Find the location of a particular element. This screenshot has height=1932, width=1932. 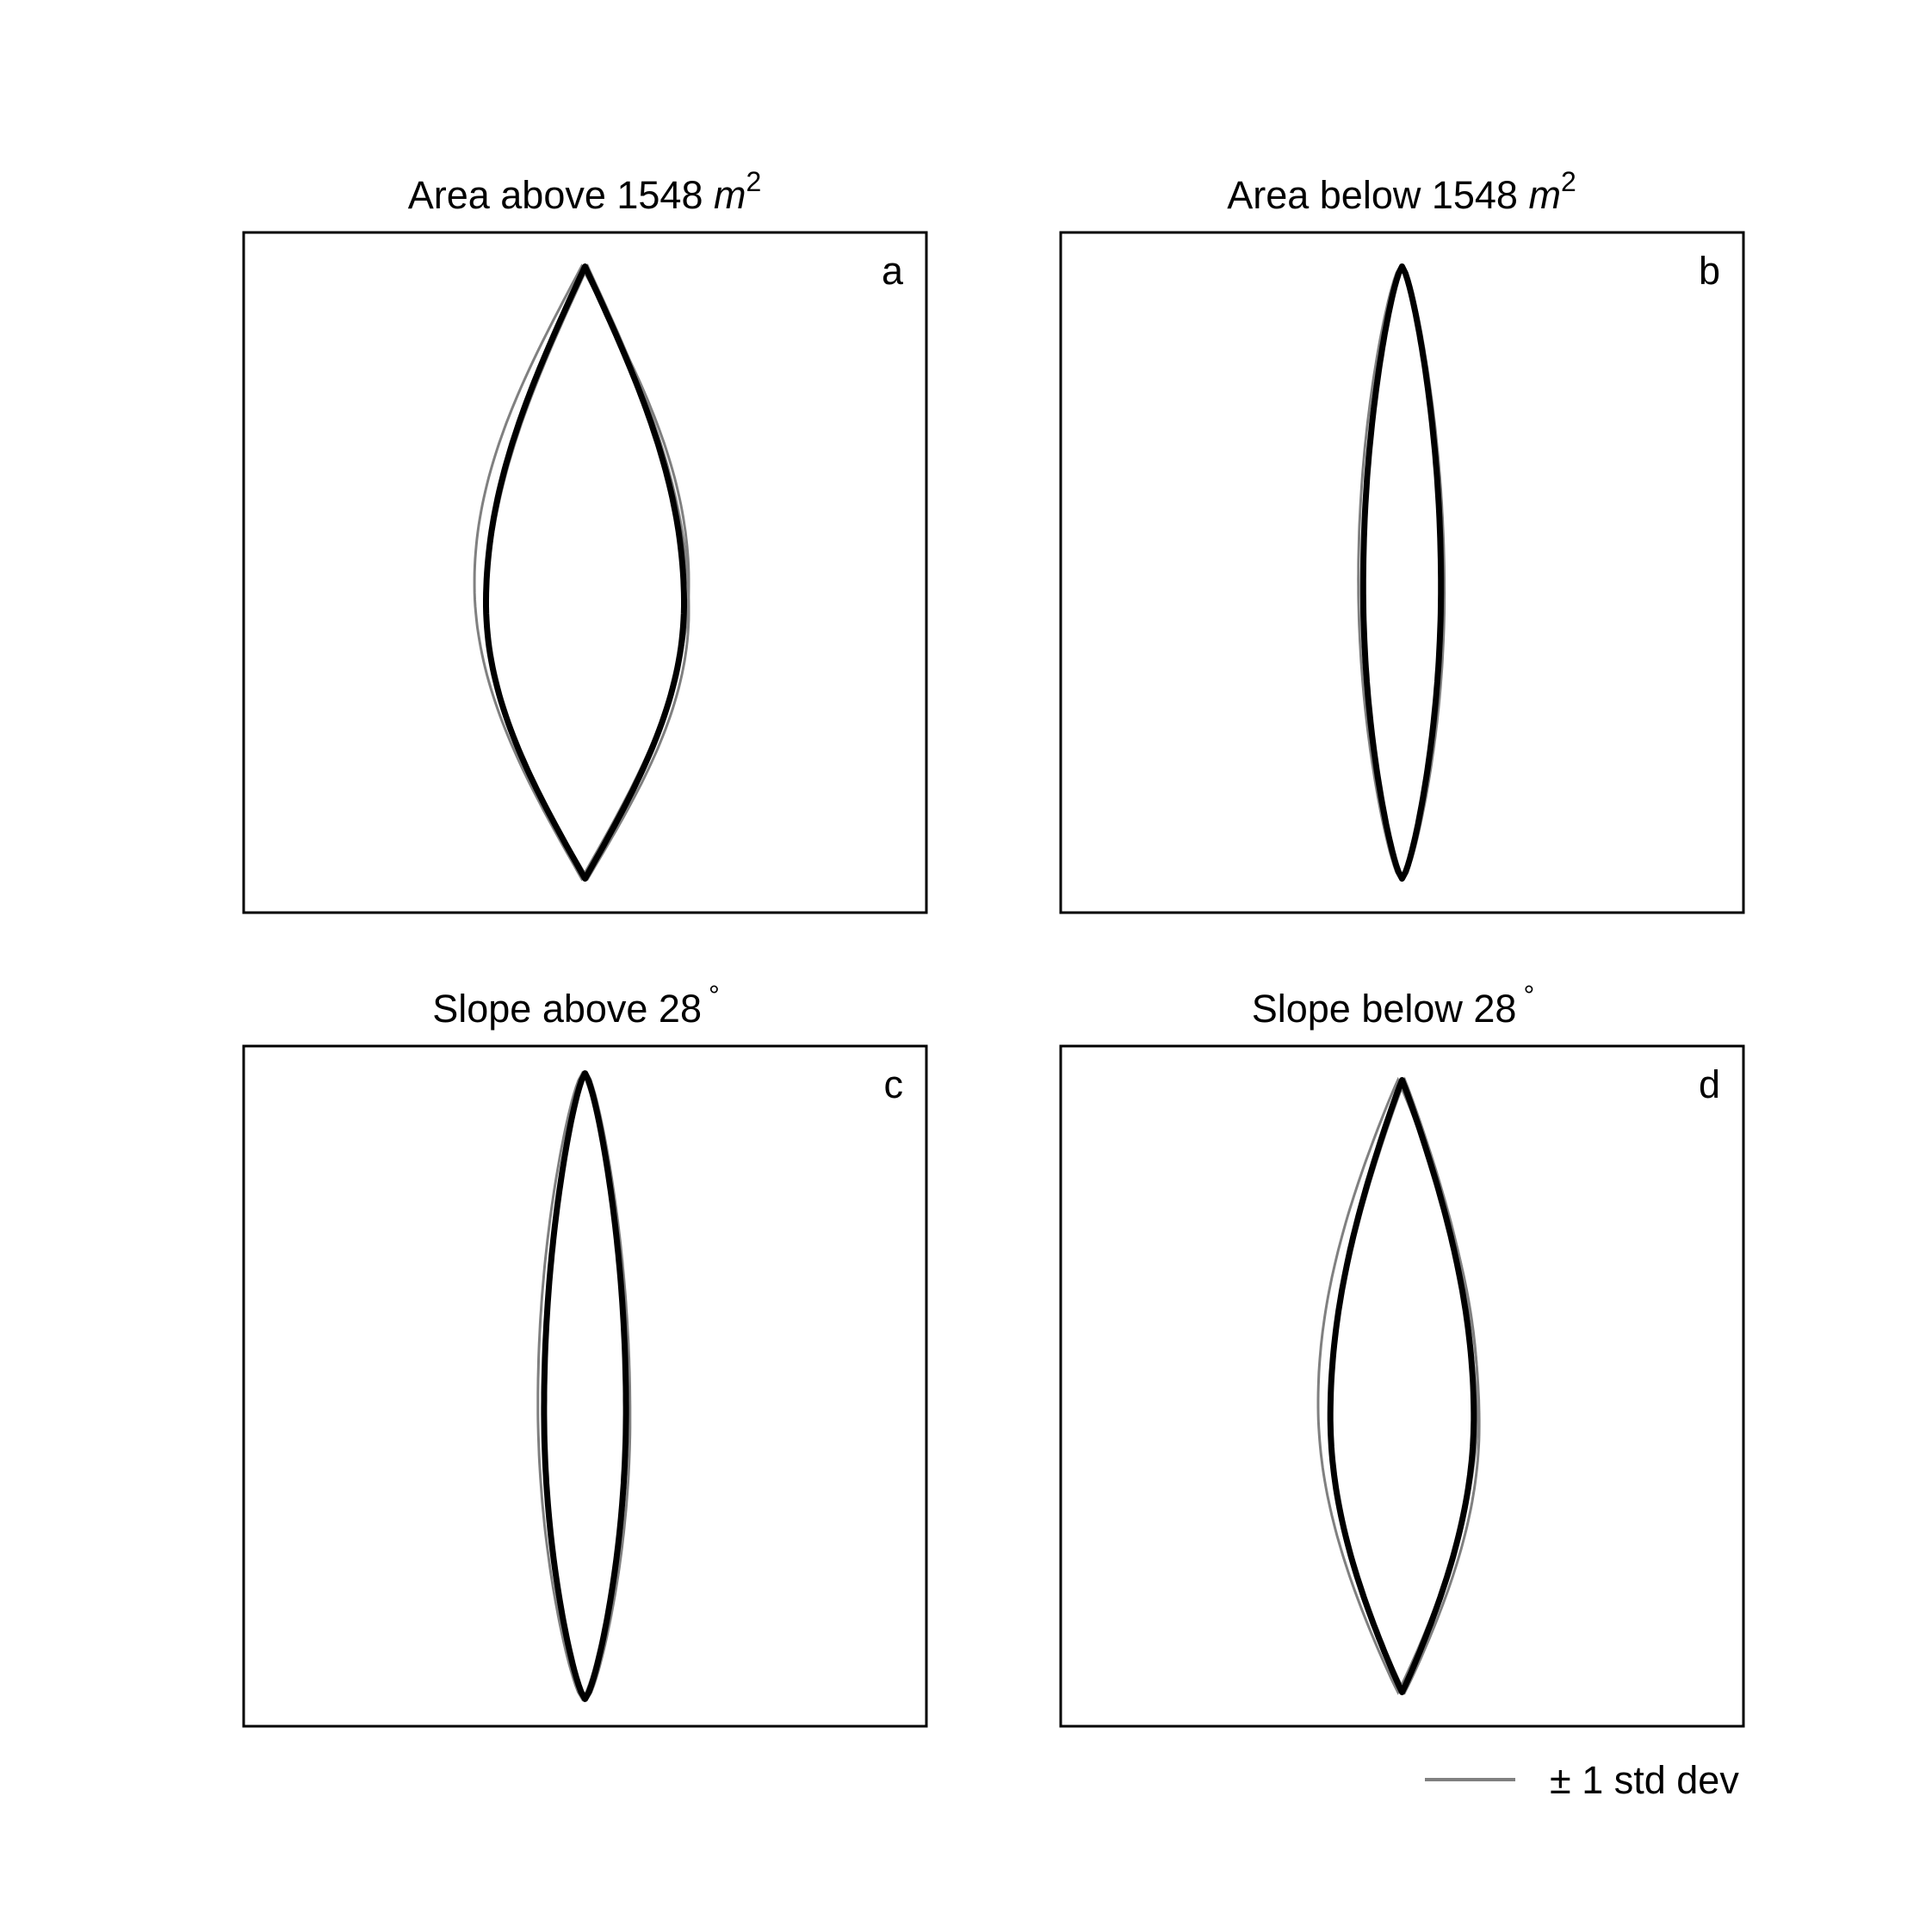

panel-a-curves is located at coordinates (581, 573).